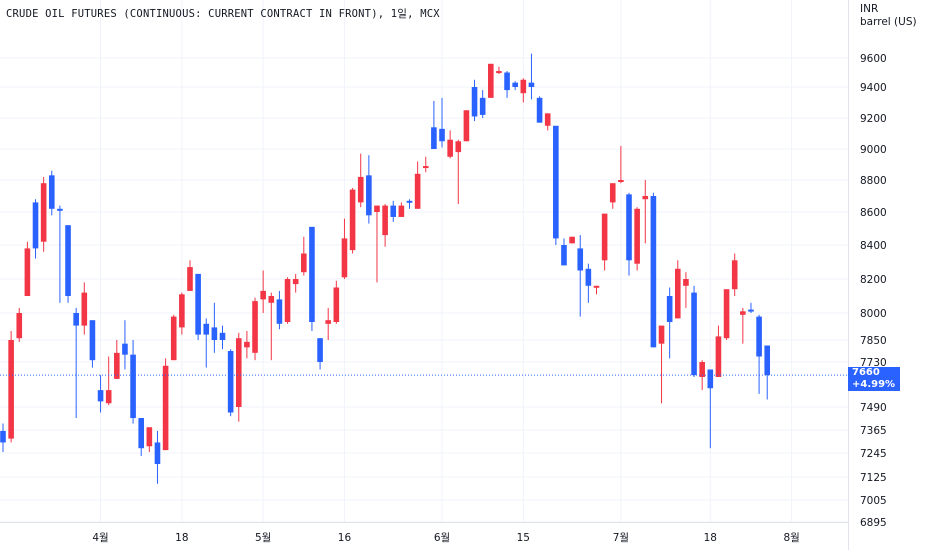 This screenshot has width=932, height=550. Describe the element at coordinates (873, 119) in the screenshot. I see `y-tick-label-2: 9200` at that location.